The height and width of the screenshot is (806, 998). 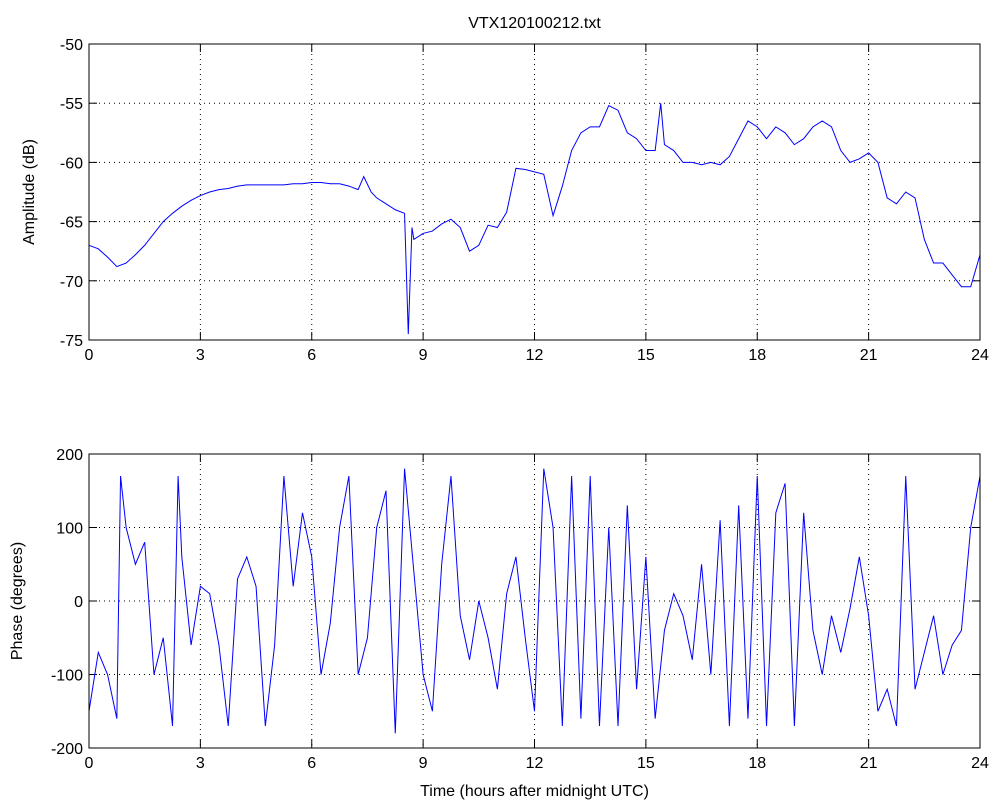 I want to click on y-tick-label: -200, so click(x=67, y=749).